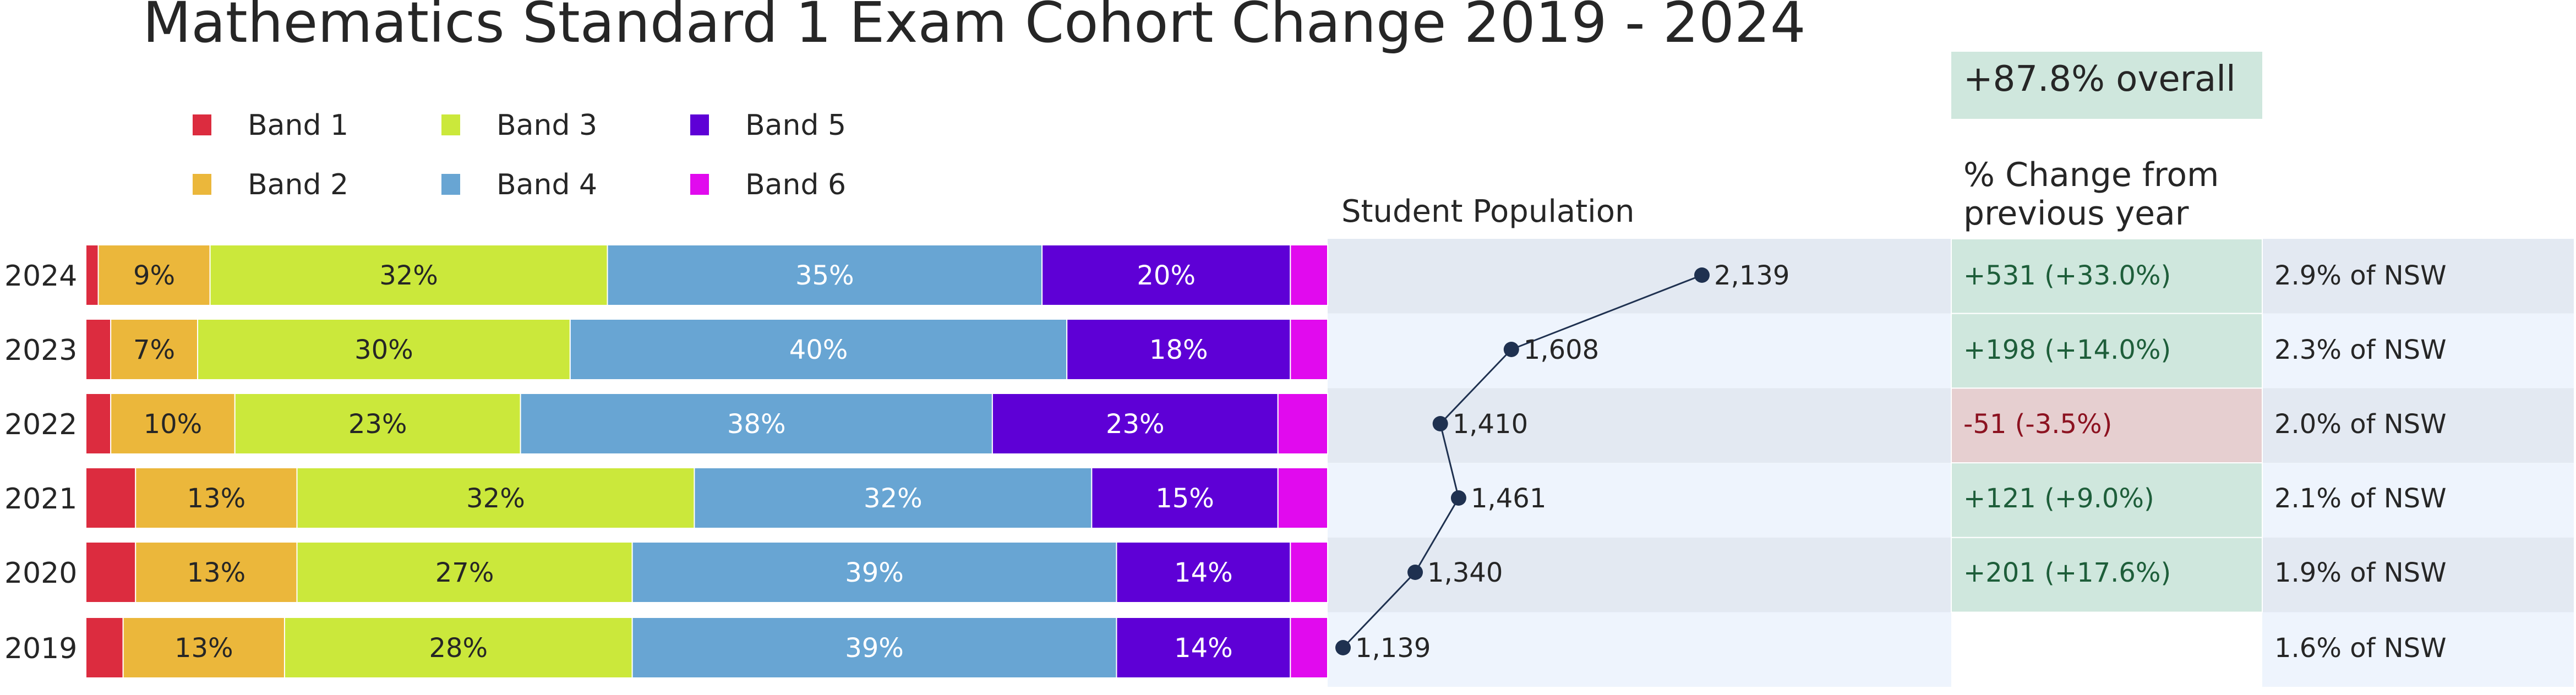 The width and height of the screenshot is (2576, 695). I want to click on bar-label: 7%, so click(154, 350).